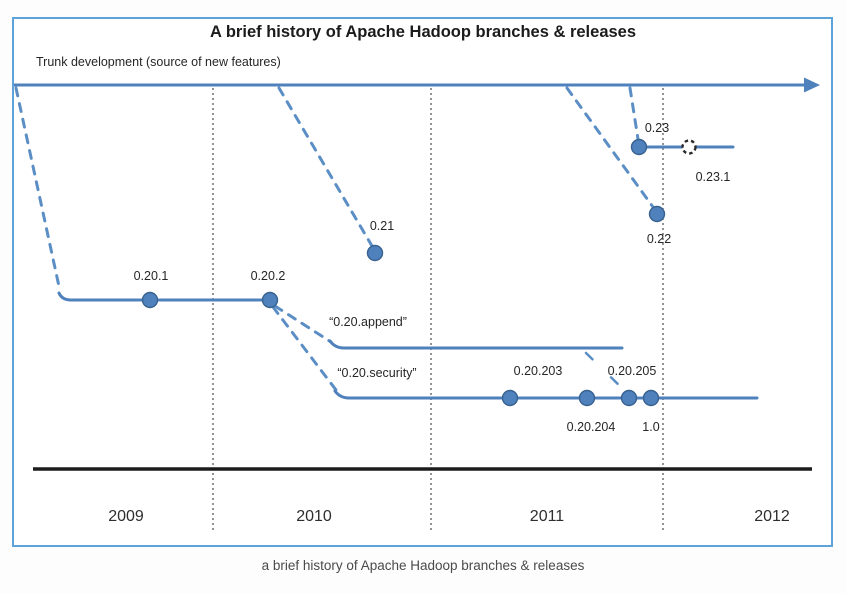 This screenshot has width=846, height=593. I want to click on release-label-0.20.205: 0.20.205, so click(632, 371).